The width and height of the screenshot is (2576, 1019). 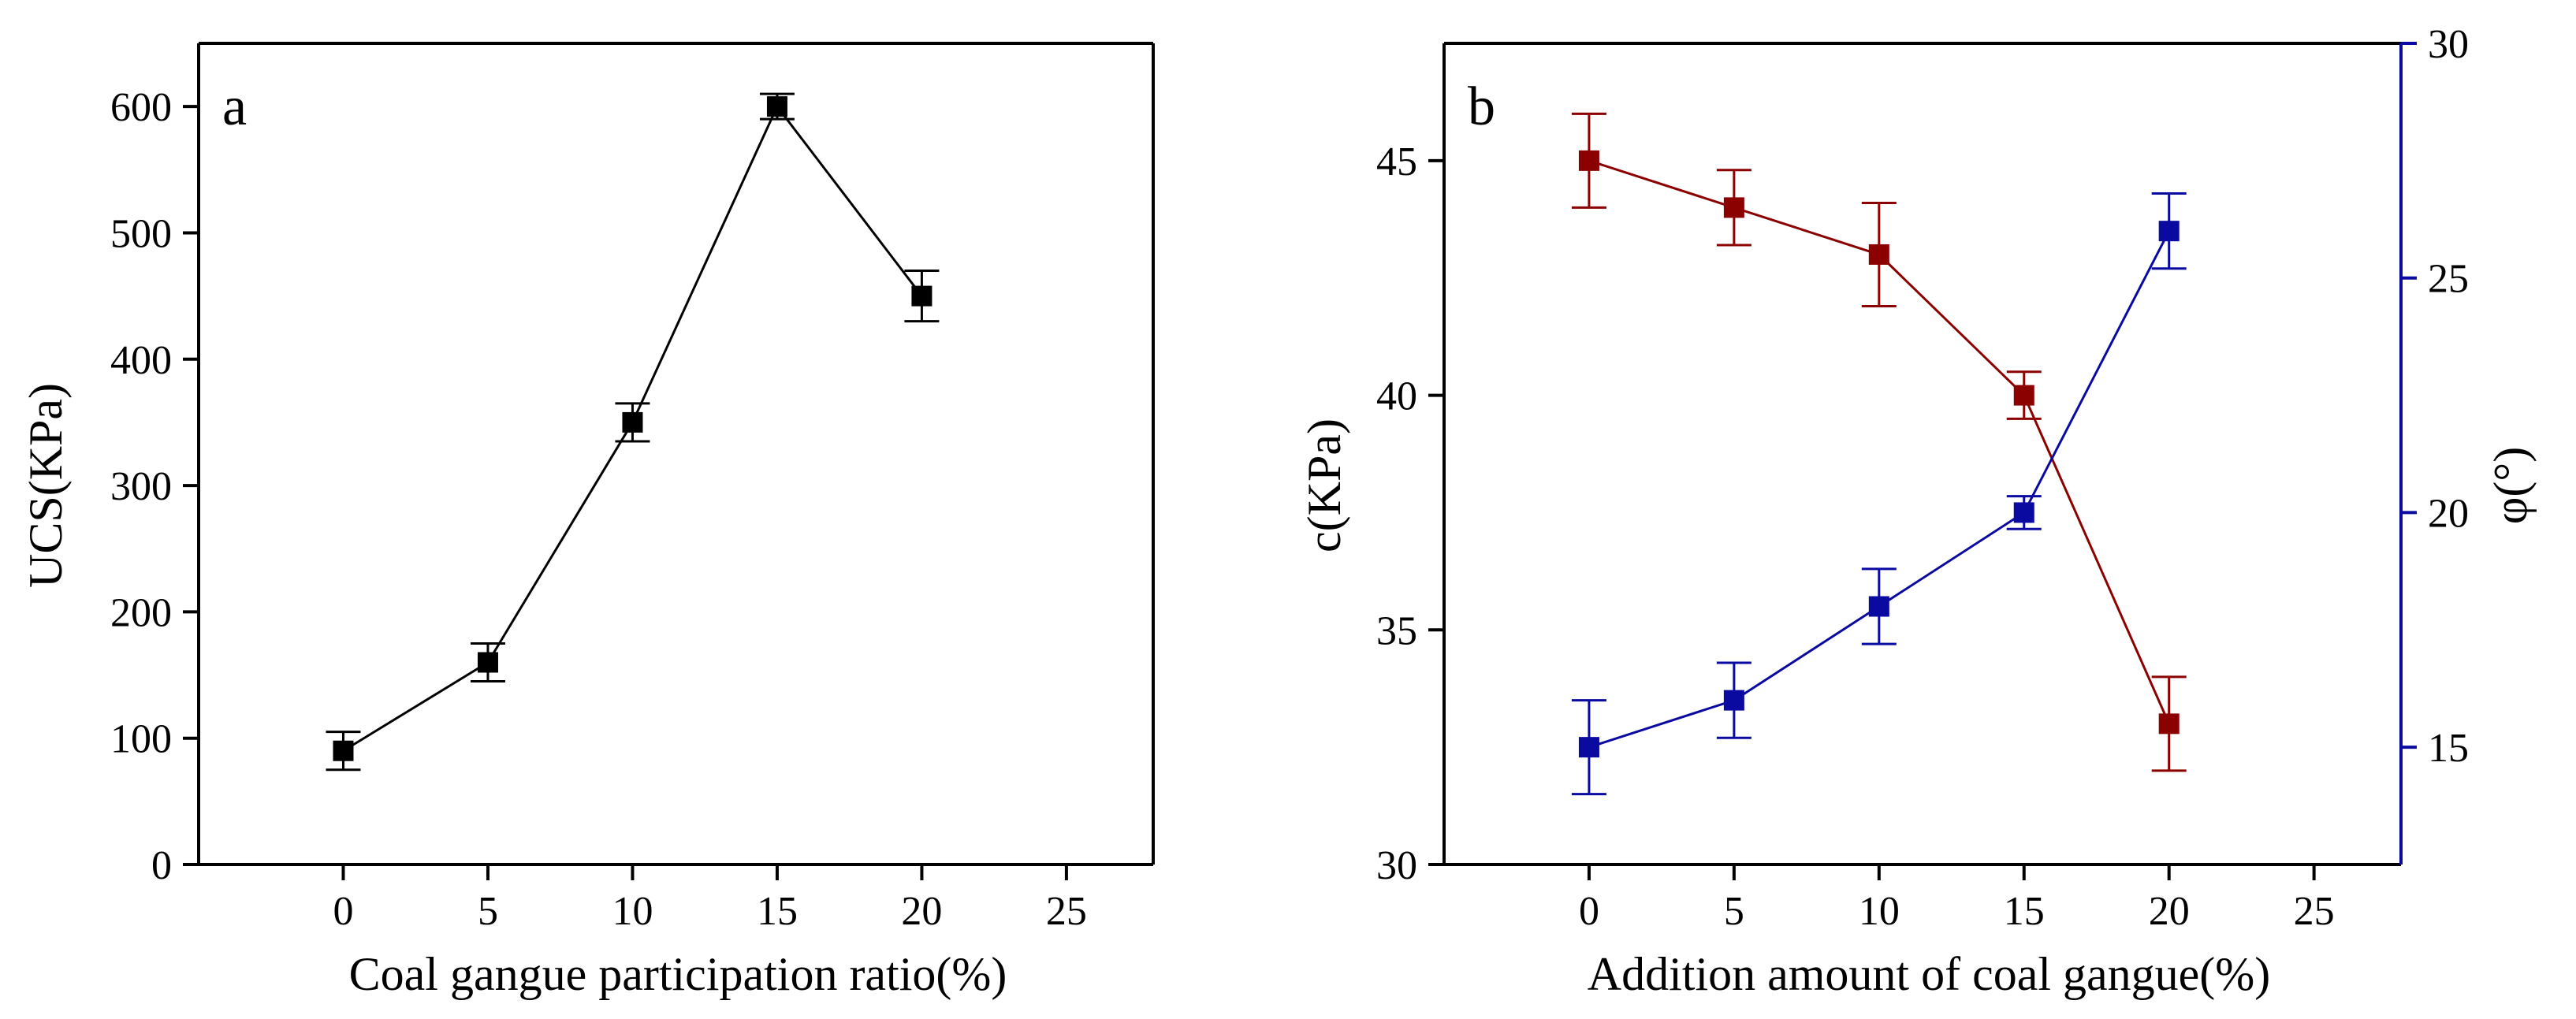 What do you see at coordinates (141, 360) in the screenshot?
I see `panel-a-y-tick-label: 400` at bounding box center [141, 360].